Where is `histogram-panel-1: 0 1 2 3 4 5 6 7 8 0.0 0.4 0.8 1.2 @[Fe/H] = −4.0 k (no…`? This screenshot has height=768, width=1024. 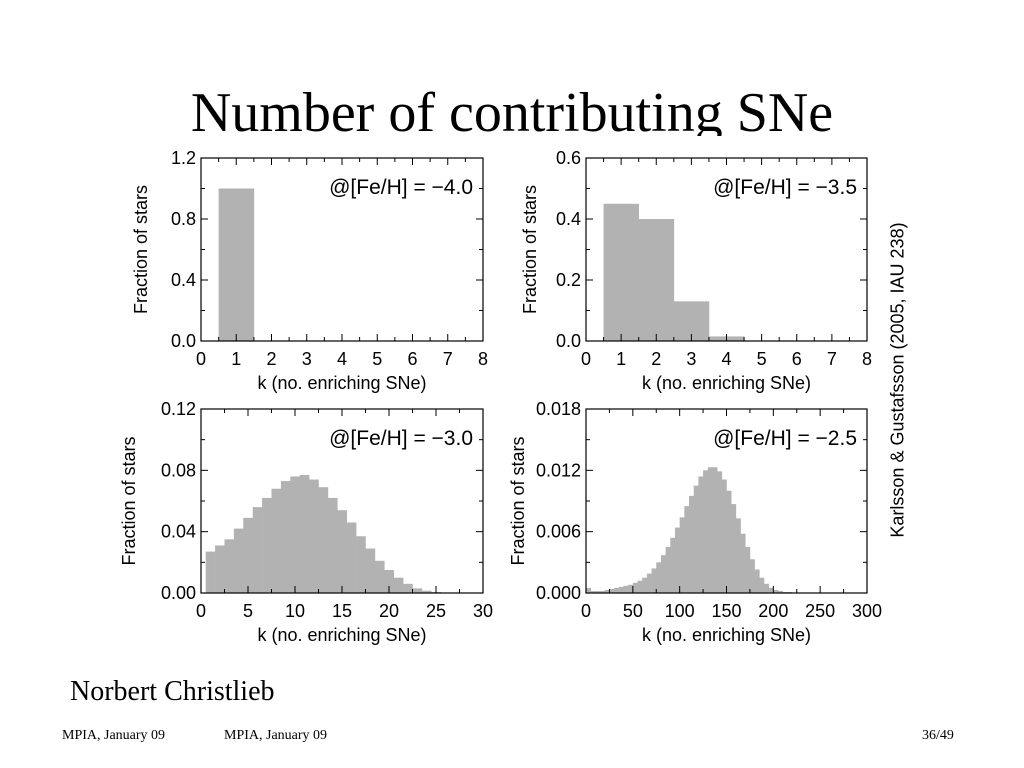
histogram-panel-1: 0 1 2 3 4 5 6 7 8 0.0 0.4 0.8 1.2 @[Fe/H] = −4.0 k (no… is located at coordinates (309, 270).